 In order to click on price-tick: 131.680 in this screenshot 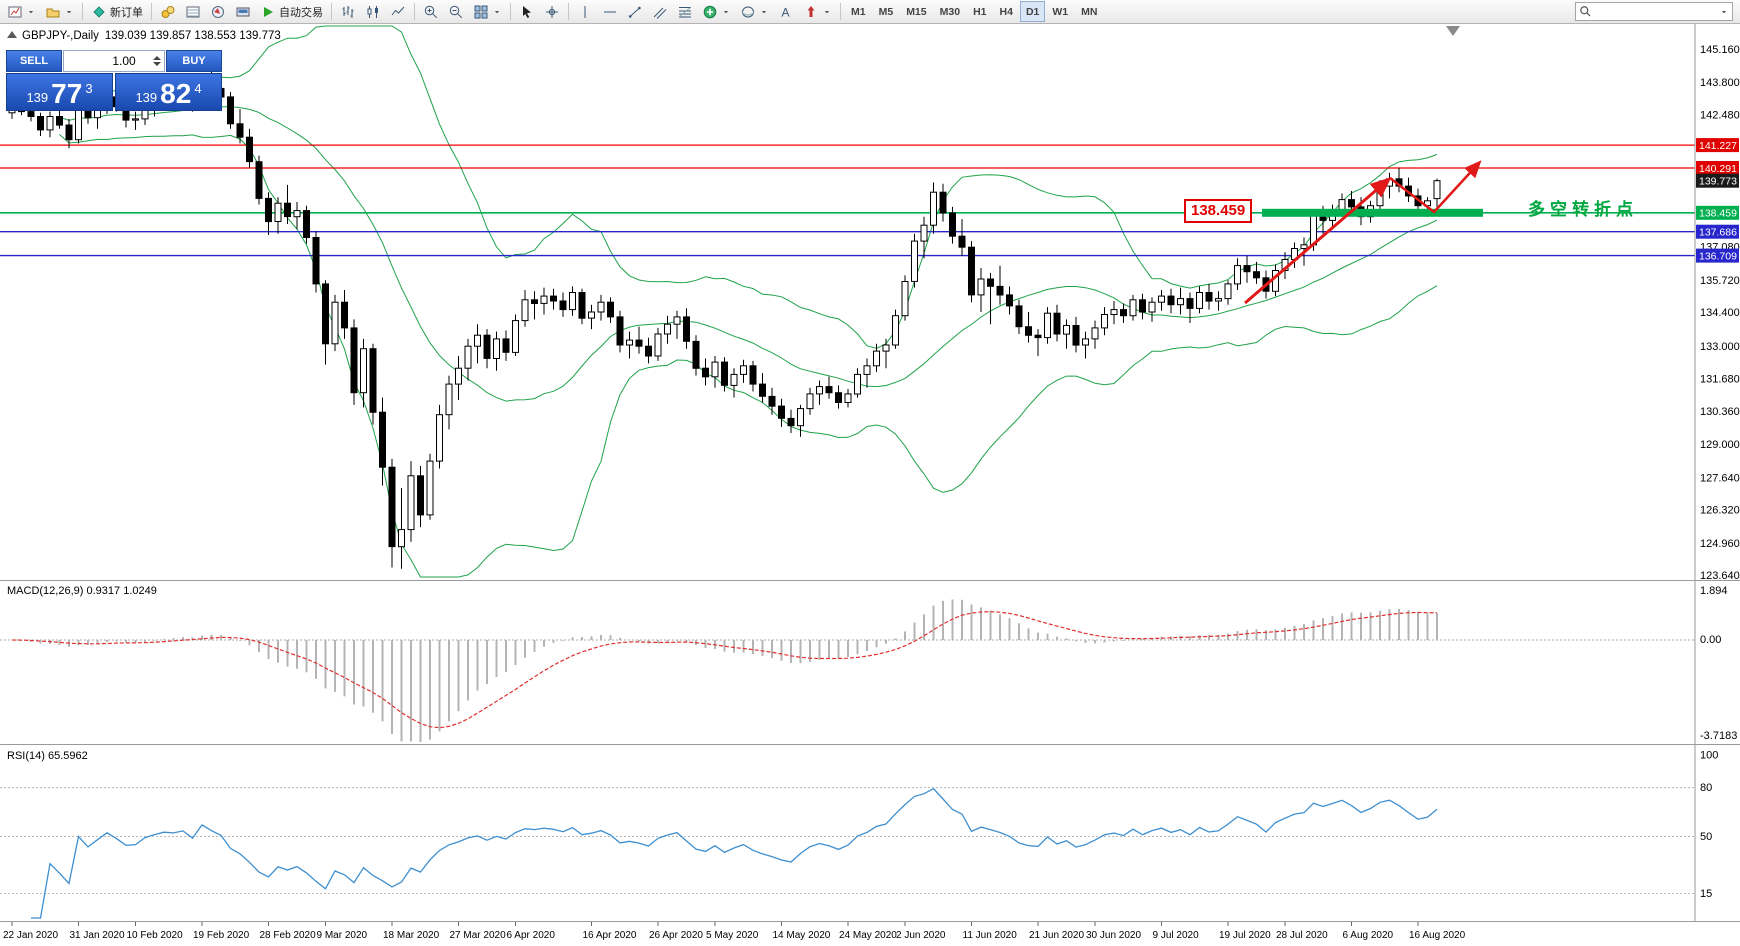, I will do `click(1720, 380)`.